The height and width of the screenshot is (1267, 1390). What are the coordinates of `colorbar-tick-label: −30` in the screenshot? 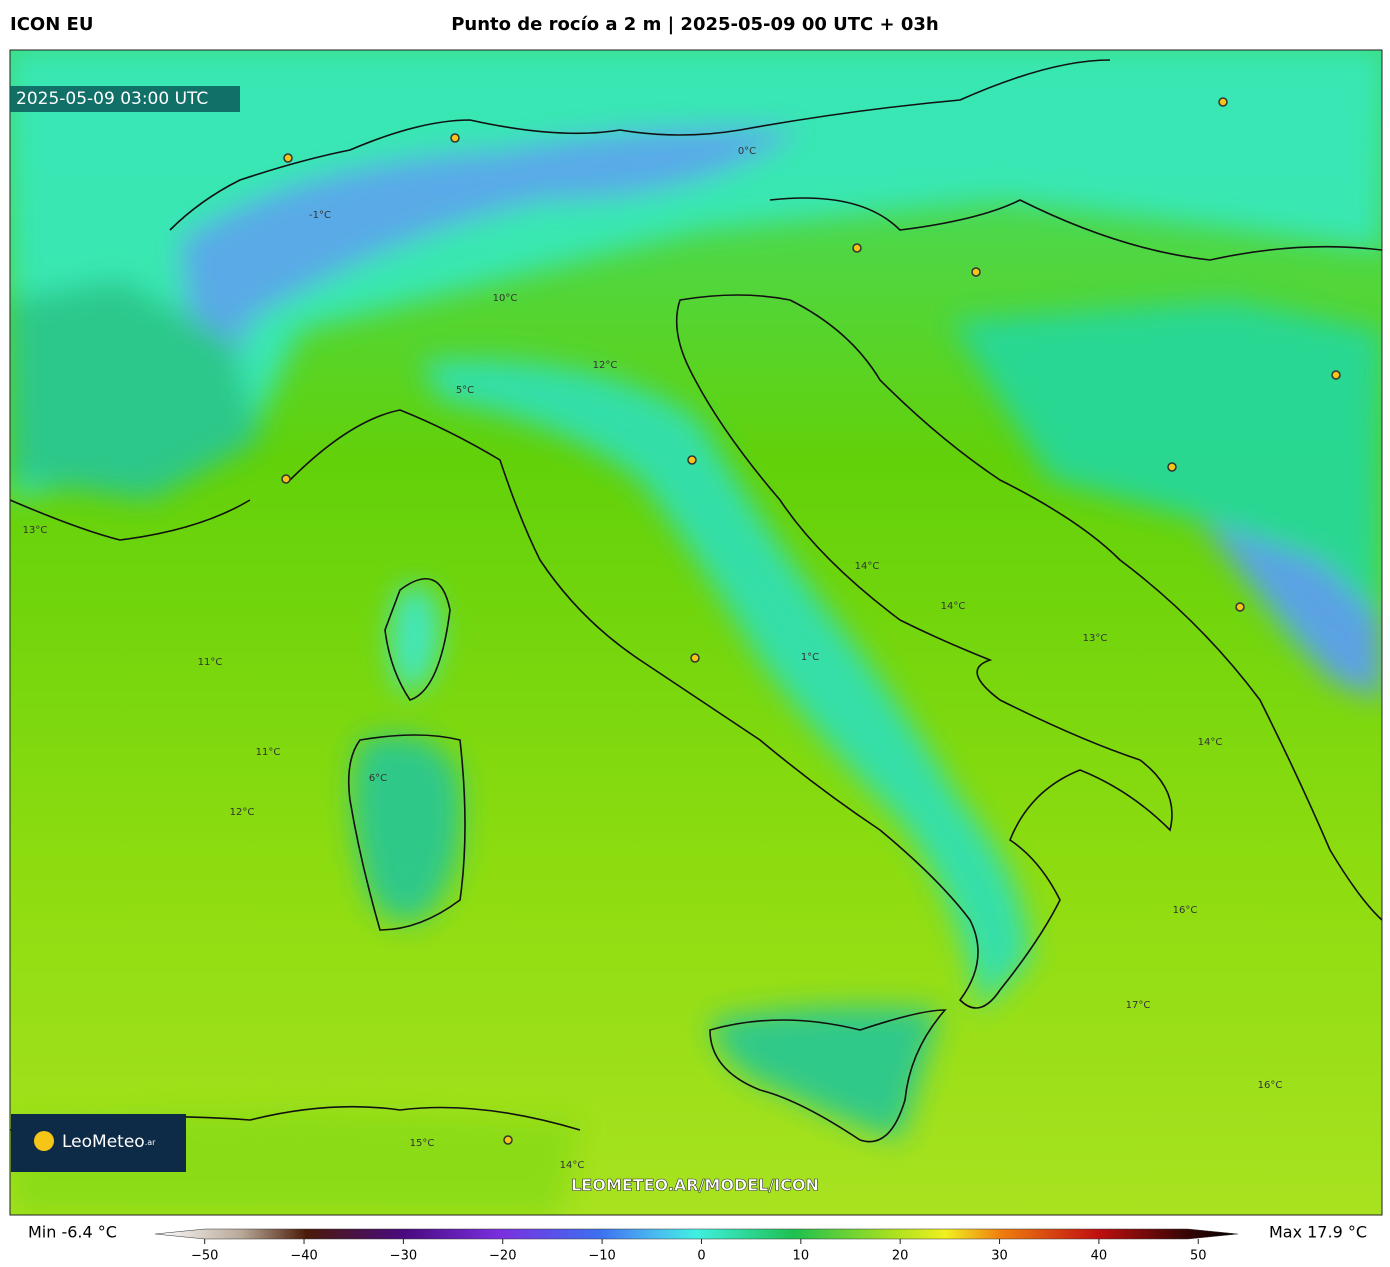 It's located at (403, 1256).